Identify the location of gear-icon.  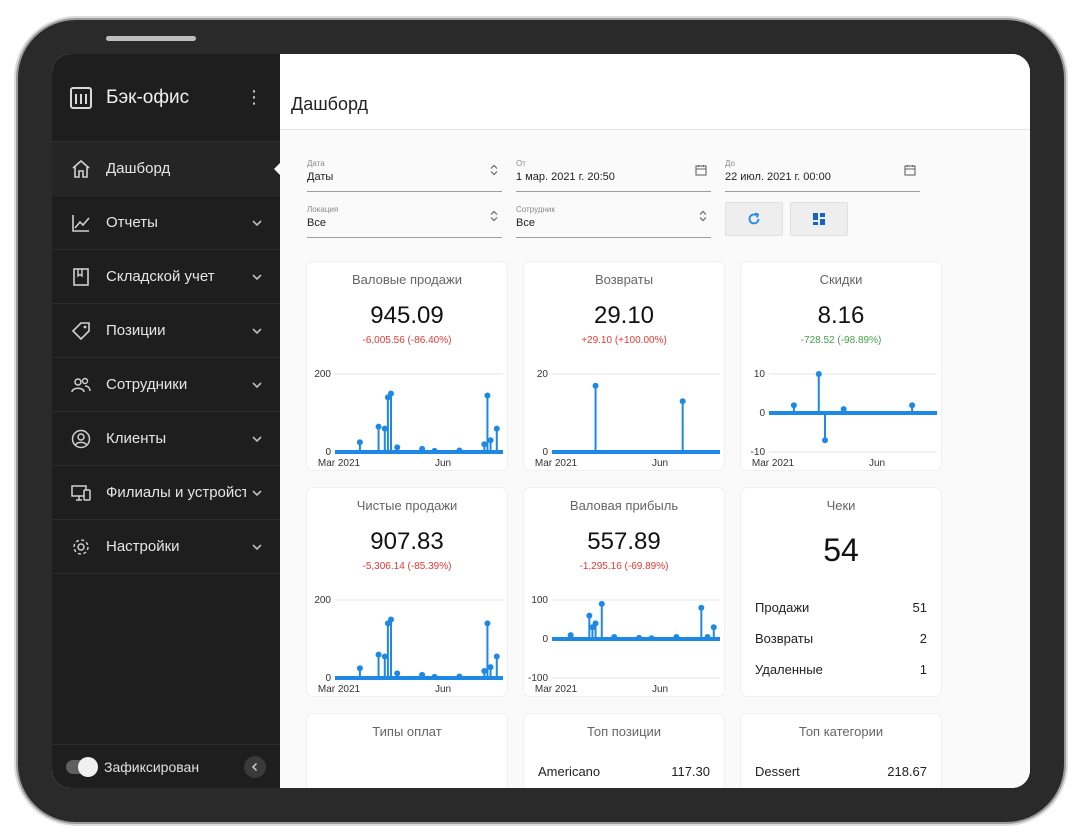
(81, 547).